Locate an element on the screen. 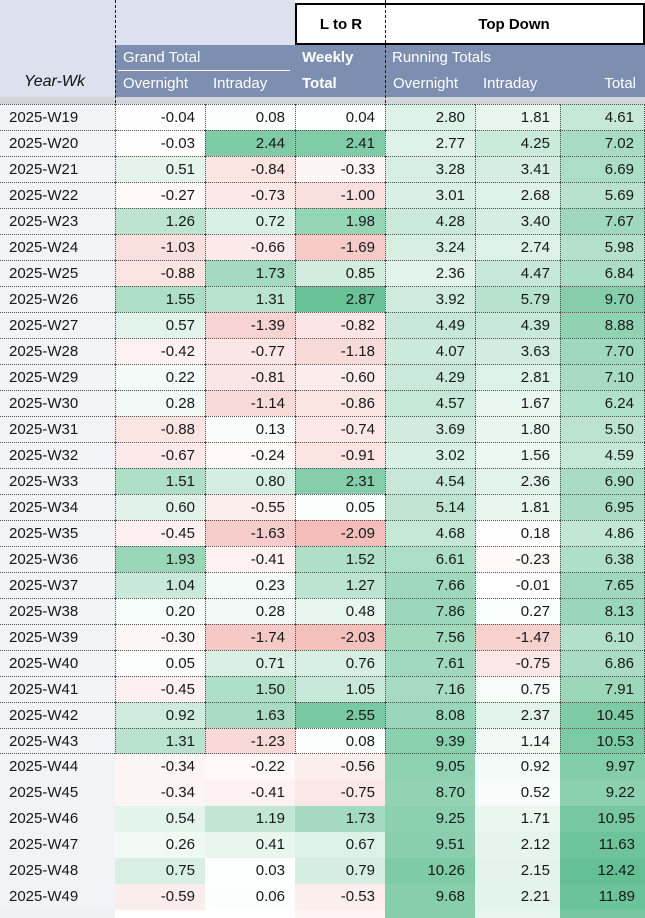  value-cell: 6.95 is located at coordinates (602, 507).